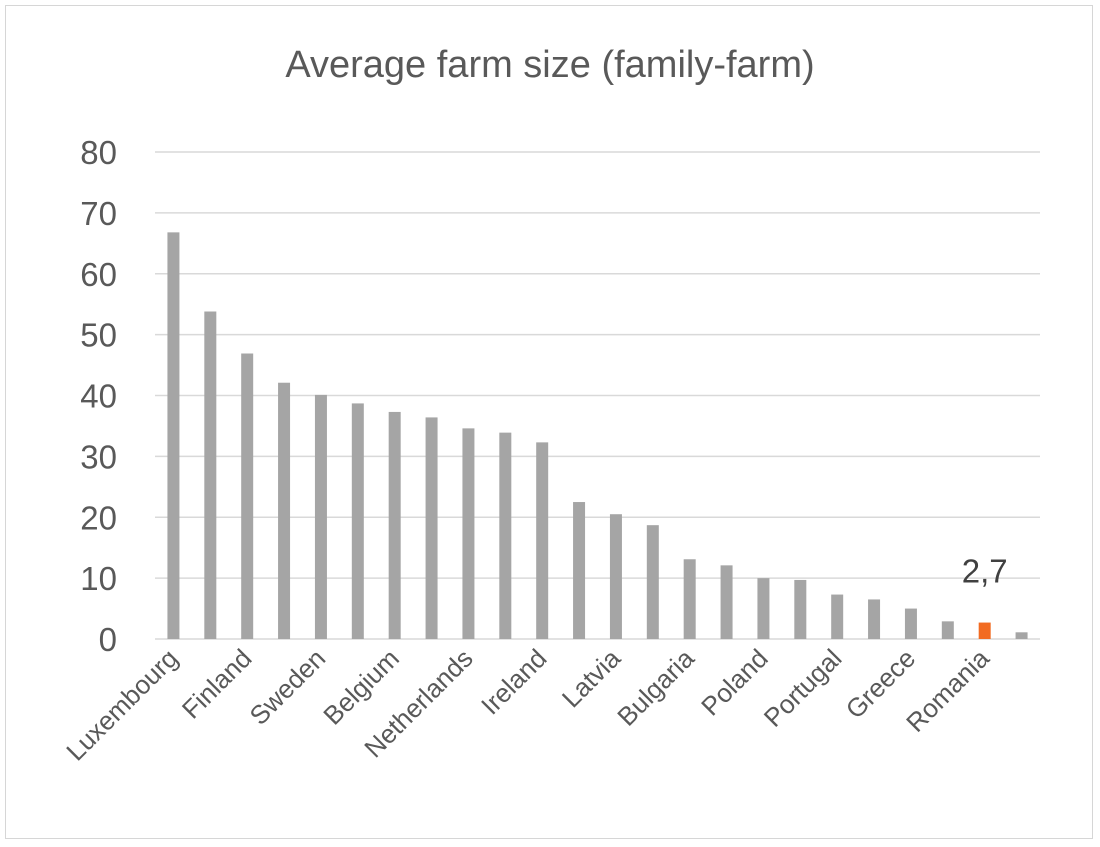 The width and height of the screenshot is (1100, 847). What do you see at coordinates (98, 456) in the screenshot?
I see `y-tick-label: 30` at bounding box center [98, 456].